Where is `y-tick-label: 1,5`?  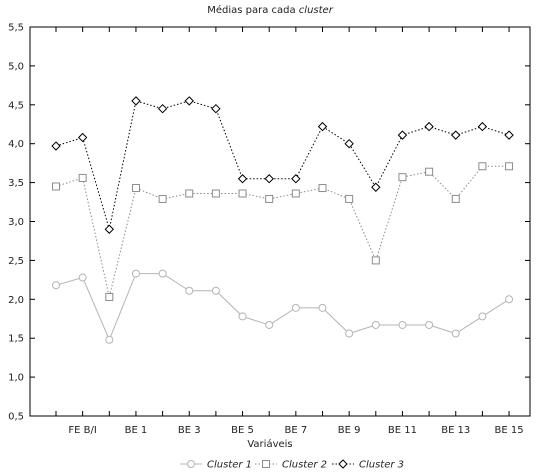 y-tick-label: 1,5 is located at coordinates (16, 339).